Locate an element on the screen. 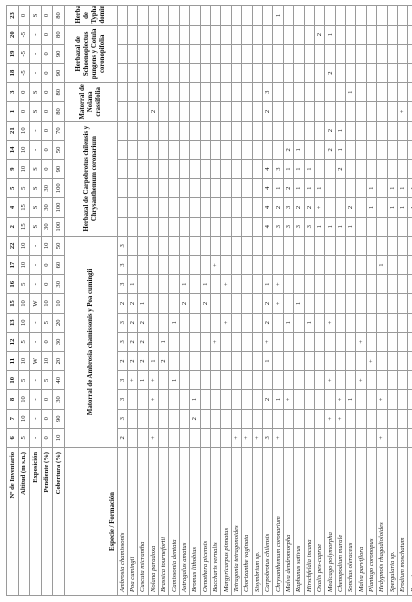 The width and height of the screenshot is (412, 602). header-cell: 90 is located at coordinates (58, 54).